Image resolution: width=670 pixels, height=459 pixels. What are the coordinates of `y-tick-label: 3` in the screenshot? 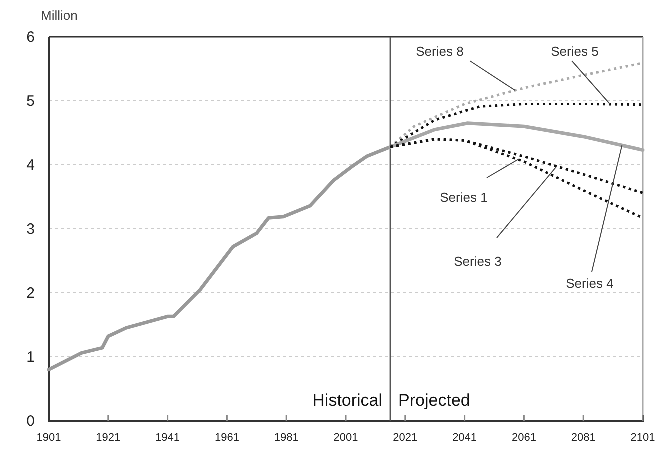 It's located at (30, 229).